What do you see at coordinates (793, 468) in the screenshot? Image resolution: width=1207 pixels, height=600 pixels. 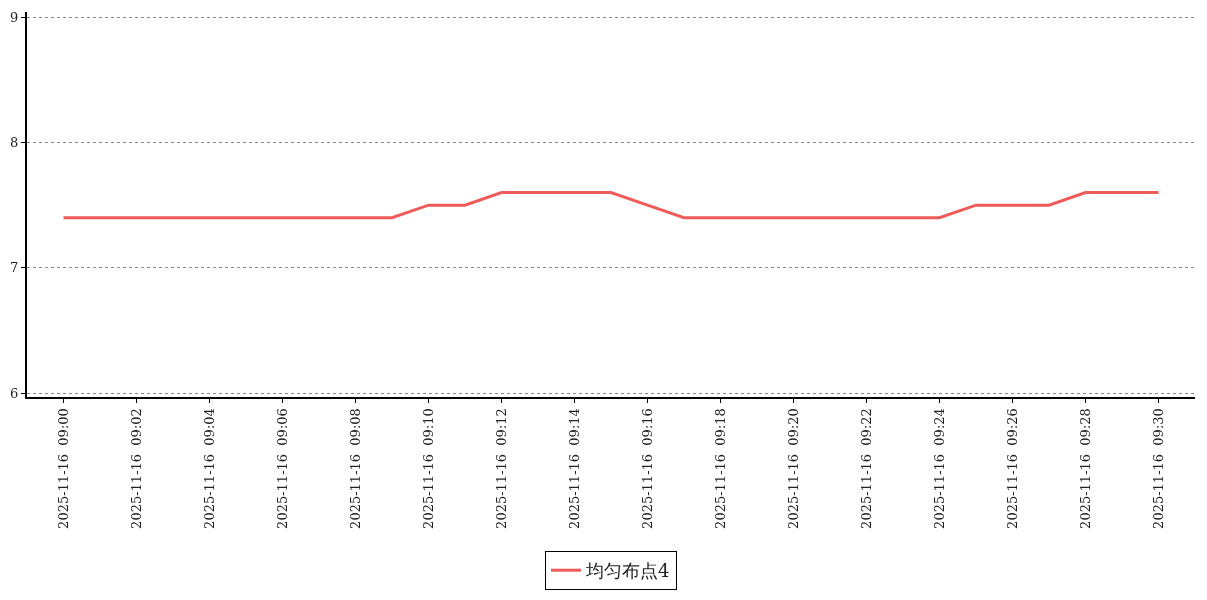 I see `x-tick-label: 2025-11-16 09:20` at bounding box center [793, 468].